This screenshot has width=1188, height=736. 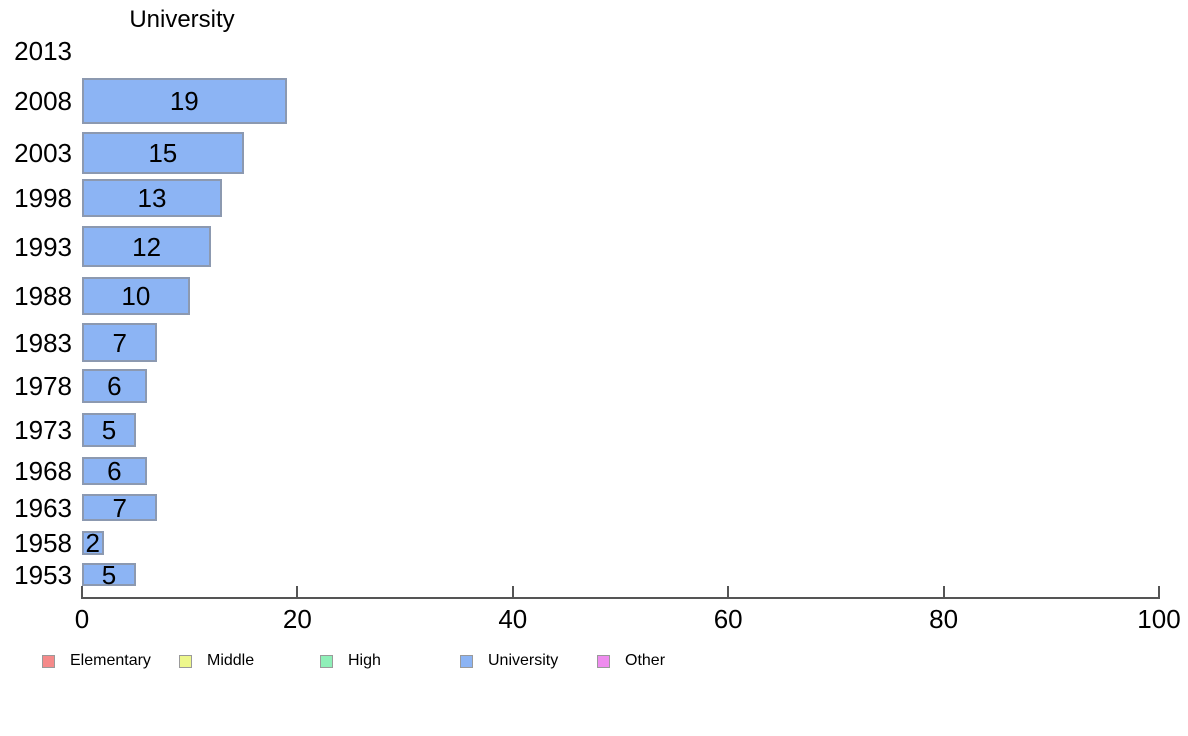 I want to click on y-axis-label: 1958, so click(x=43, y=543).